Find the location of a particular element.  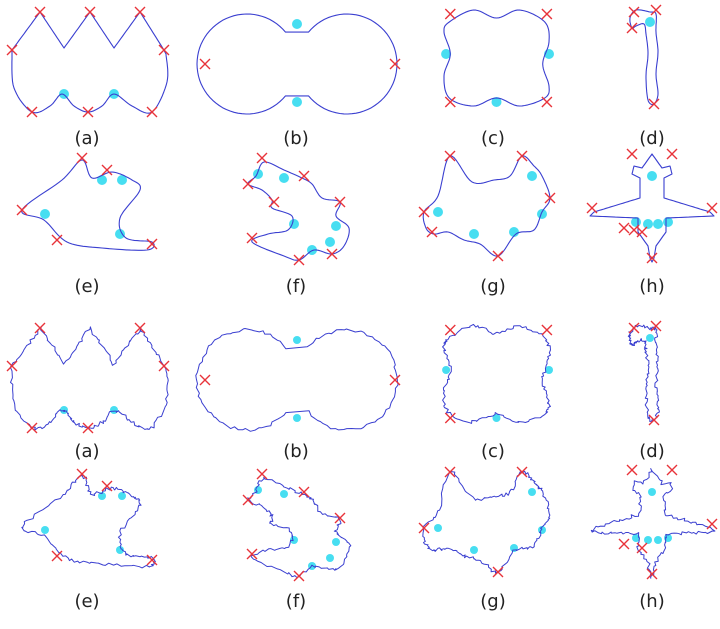

panel-3-b: (b) is located at coordinates (298, 395).